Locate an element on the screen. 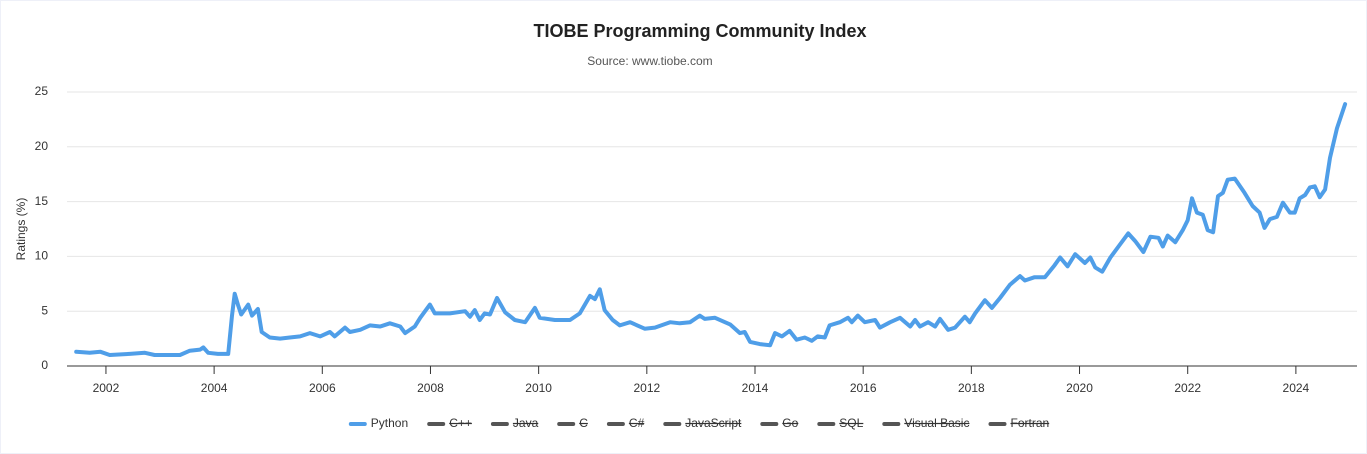 The width and height of the screenshot is (1367, 454). x-tick-label: 2008 is located at coordinates (430, 388).